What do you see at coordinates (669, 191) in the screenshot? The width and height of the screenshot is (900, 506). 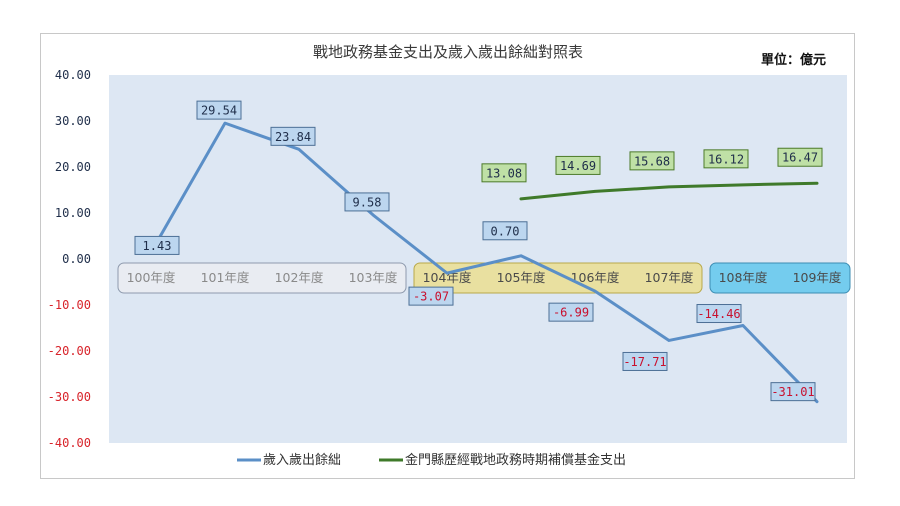 I see `series-line-compensation-fund` at bounding box center [669, 191].